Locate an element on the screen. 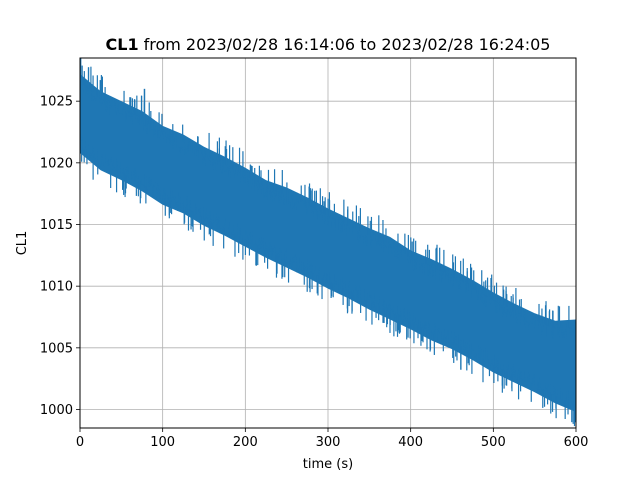 The height and width of the screenshot is (480, 640). y-tick-label: 1010 is located at coordinates (56, 287).